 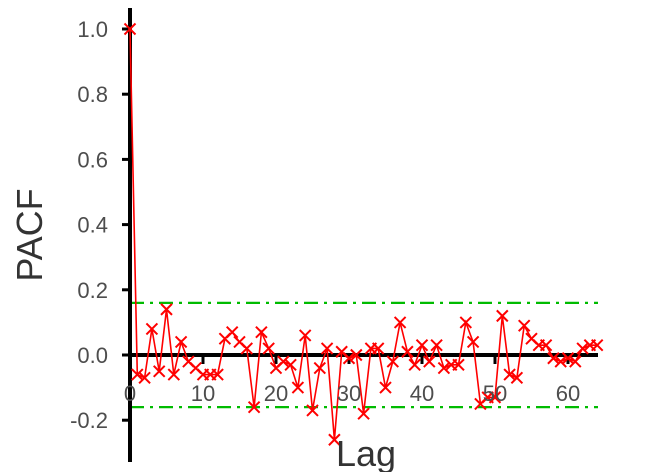 I want to click on x-tick-label: 0, so click(x=130, y=393).